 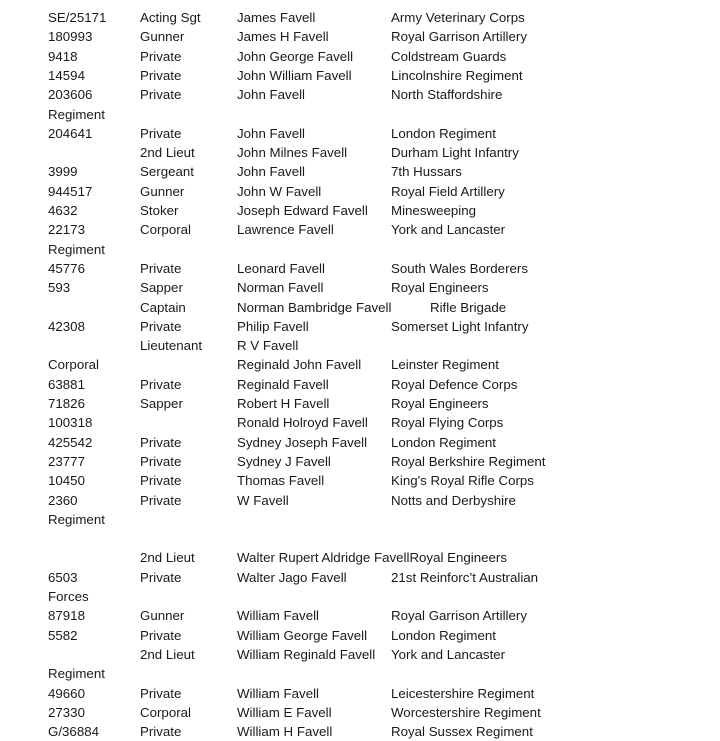 What do you see at coordinates (66, 616) in the screenshot?
I see `service-number: 87918` at bounding box center [66, 616].